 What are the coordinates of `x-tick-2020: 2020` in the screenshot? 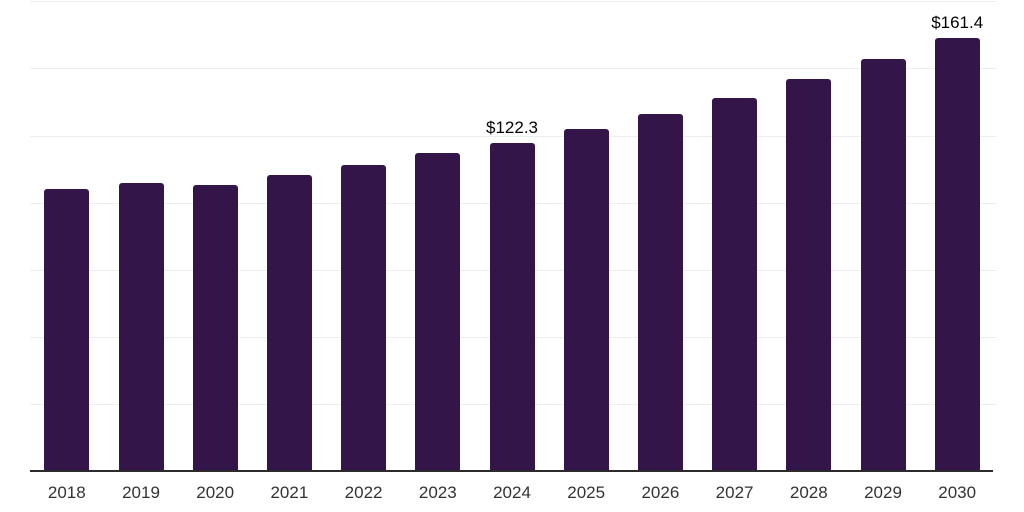 It's located at (215, 492).